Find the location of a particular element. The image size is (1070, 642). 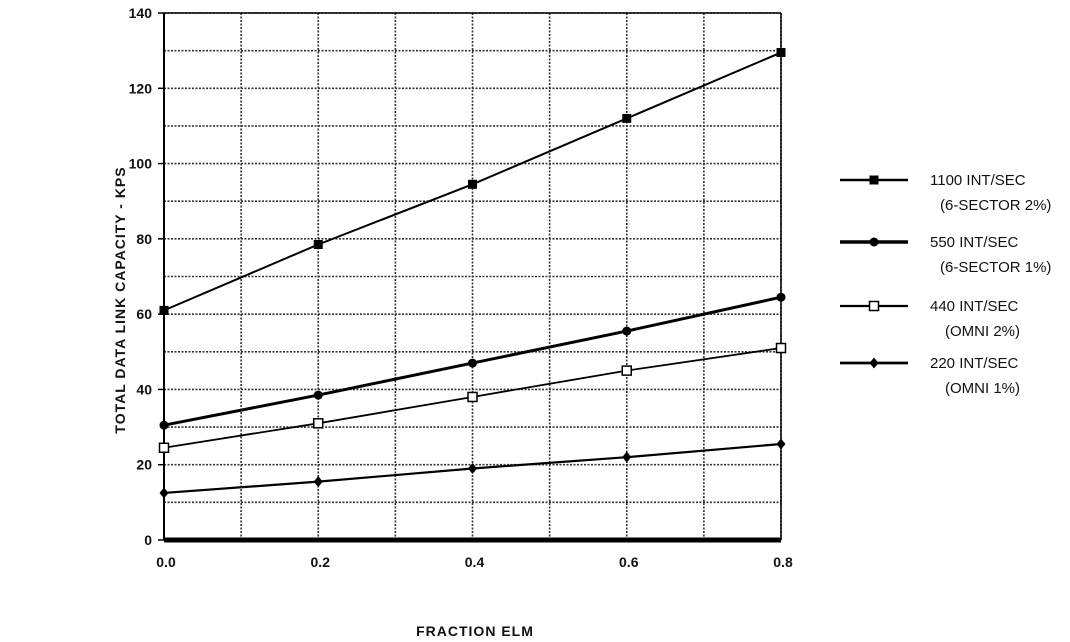

legend-note: (6-SECTOR 1%) is located at coordinates (995, 267).